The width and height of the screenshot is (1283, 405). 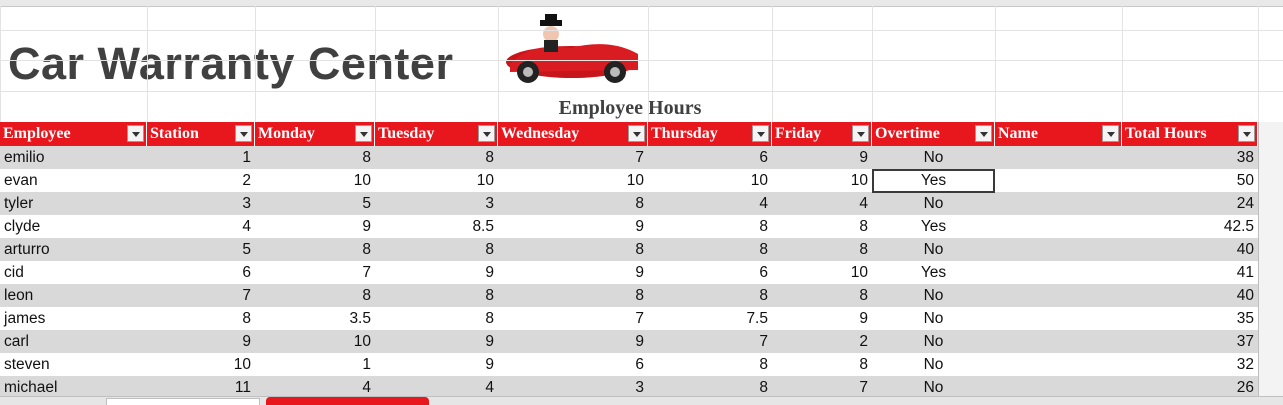 I want to click on table-cell: james, so click(x=25, y=318).